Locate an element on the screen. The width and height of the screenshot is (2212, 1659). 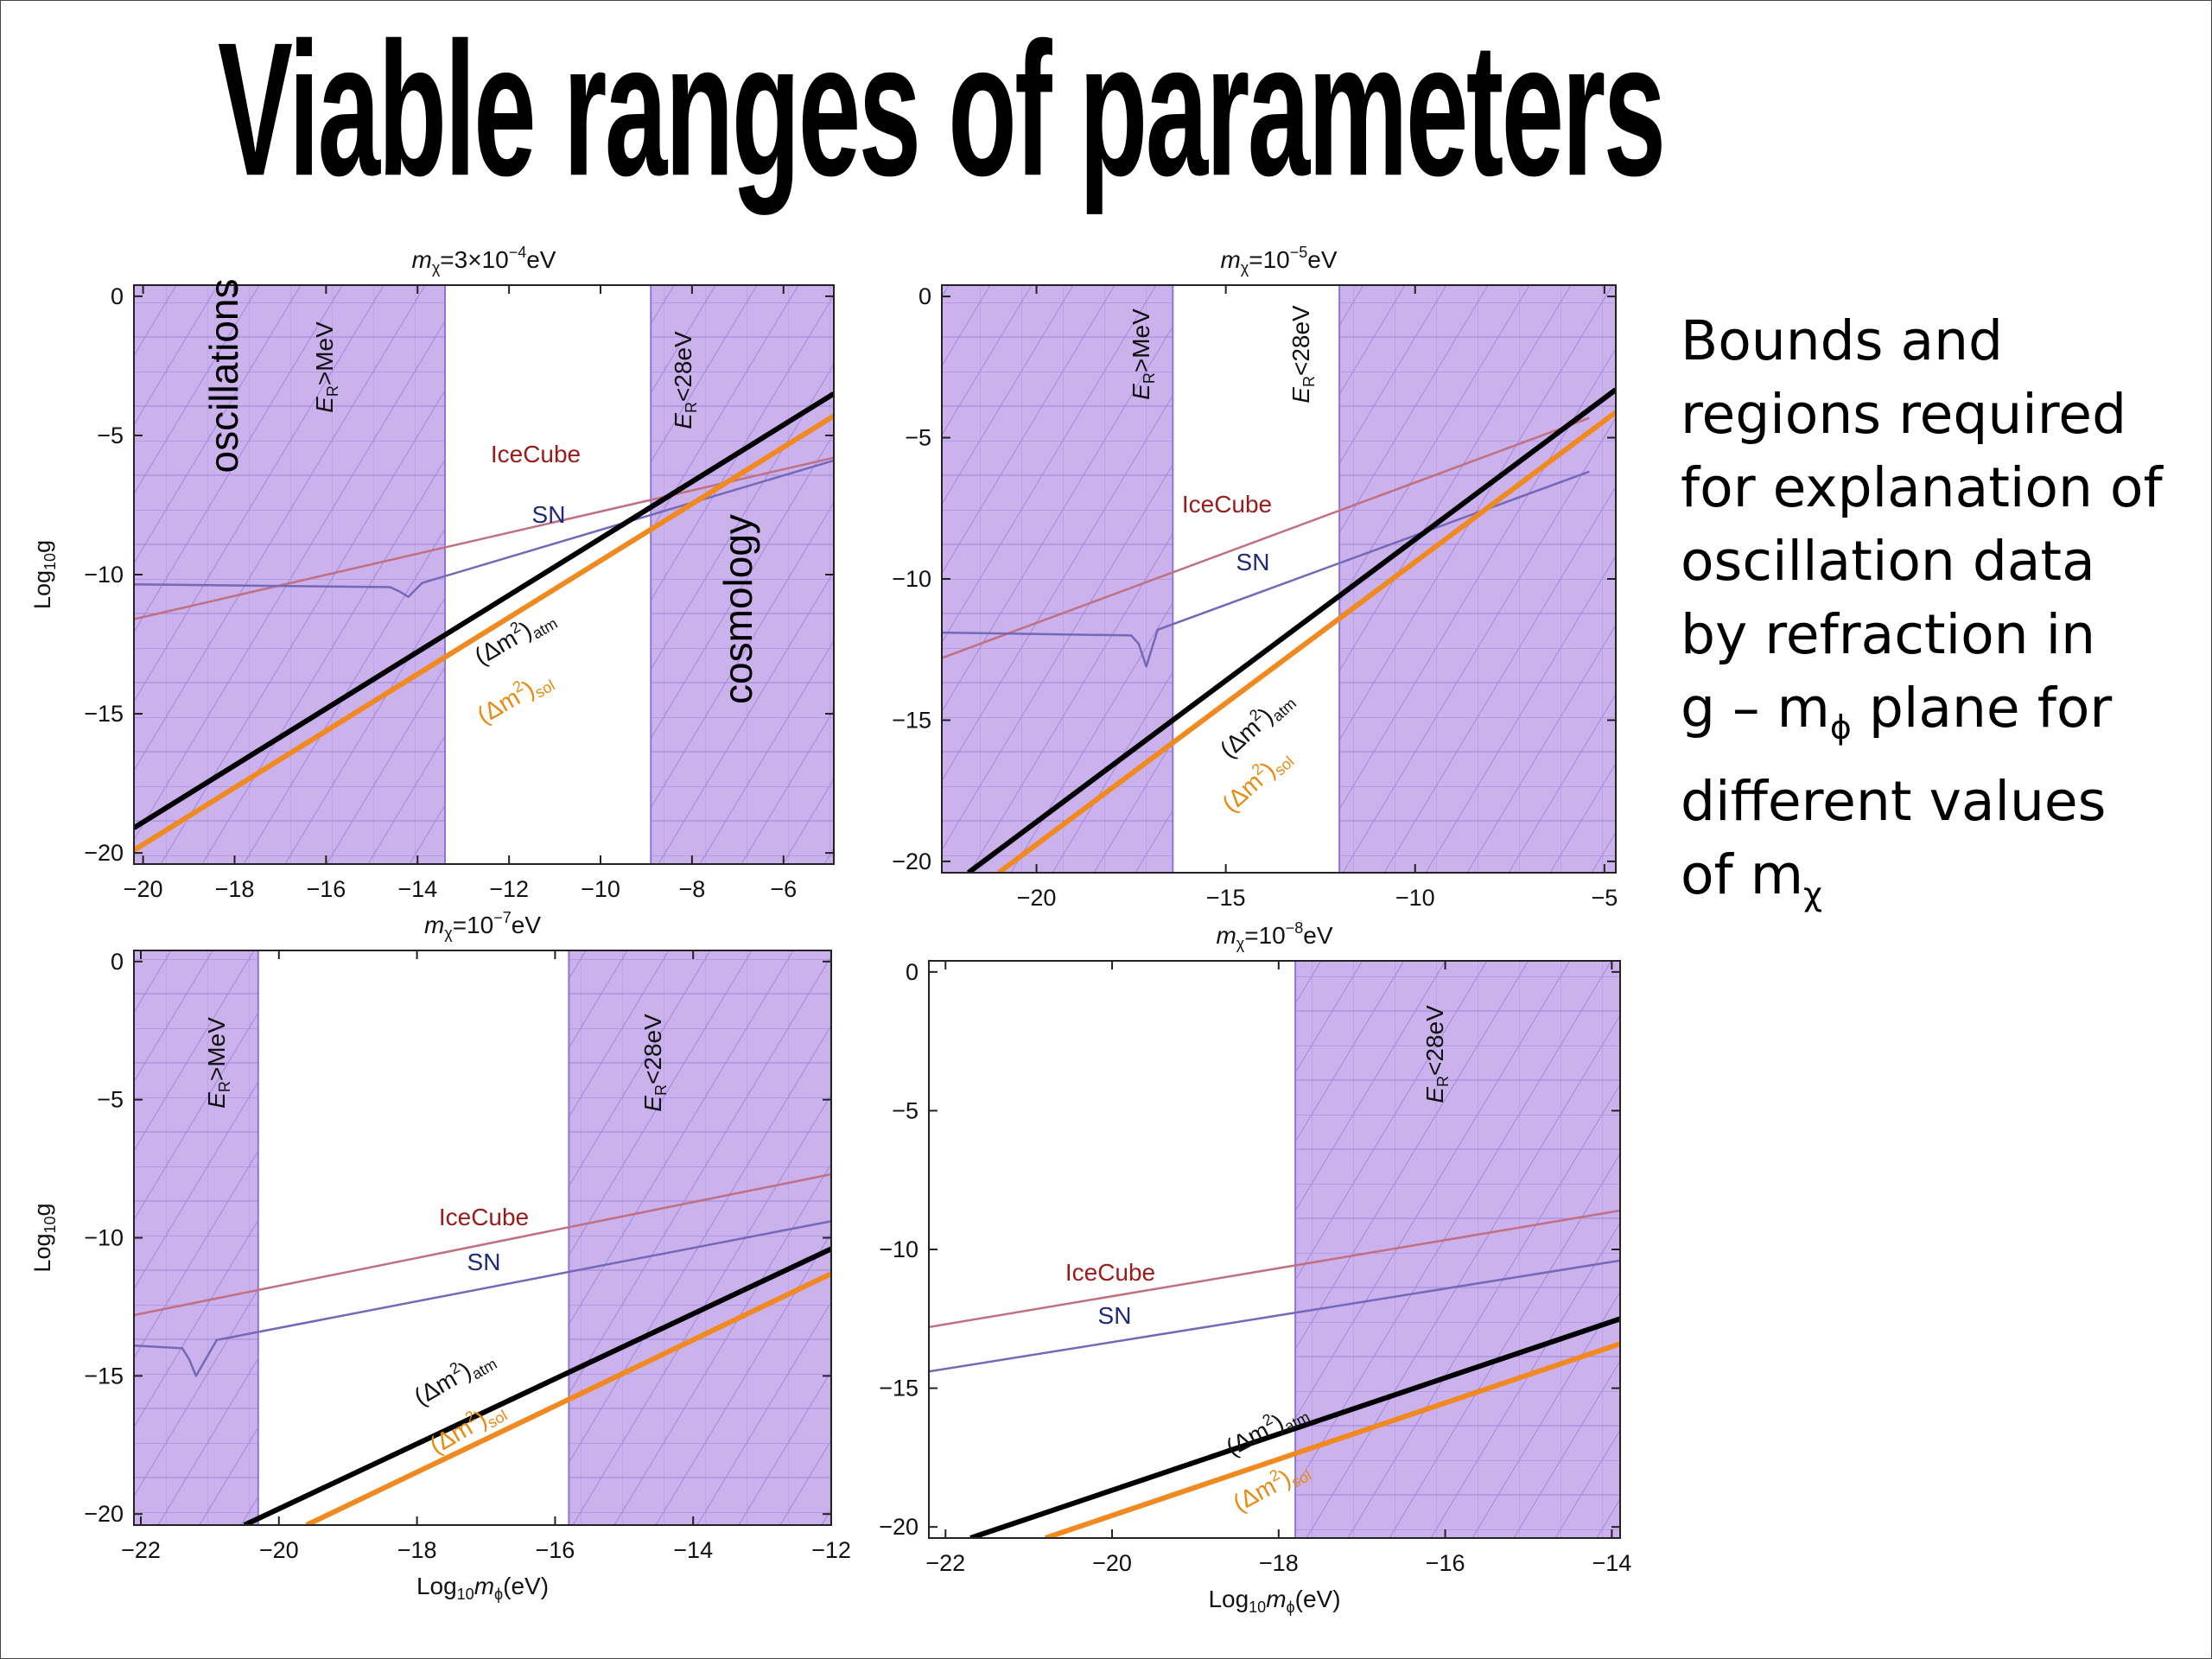
side-line: of mχ is located at coordinates (1940, 884).